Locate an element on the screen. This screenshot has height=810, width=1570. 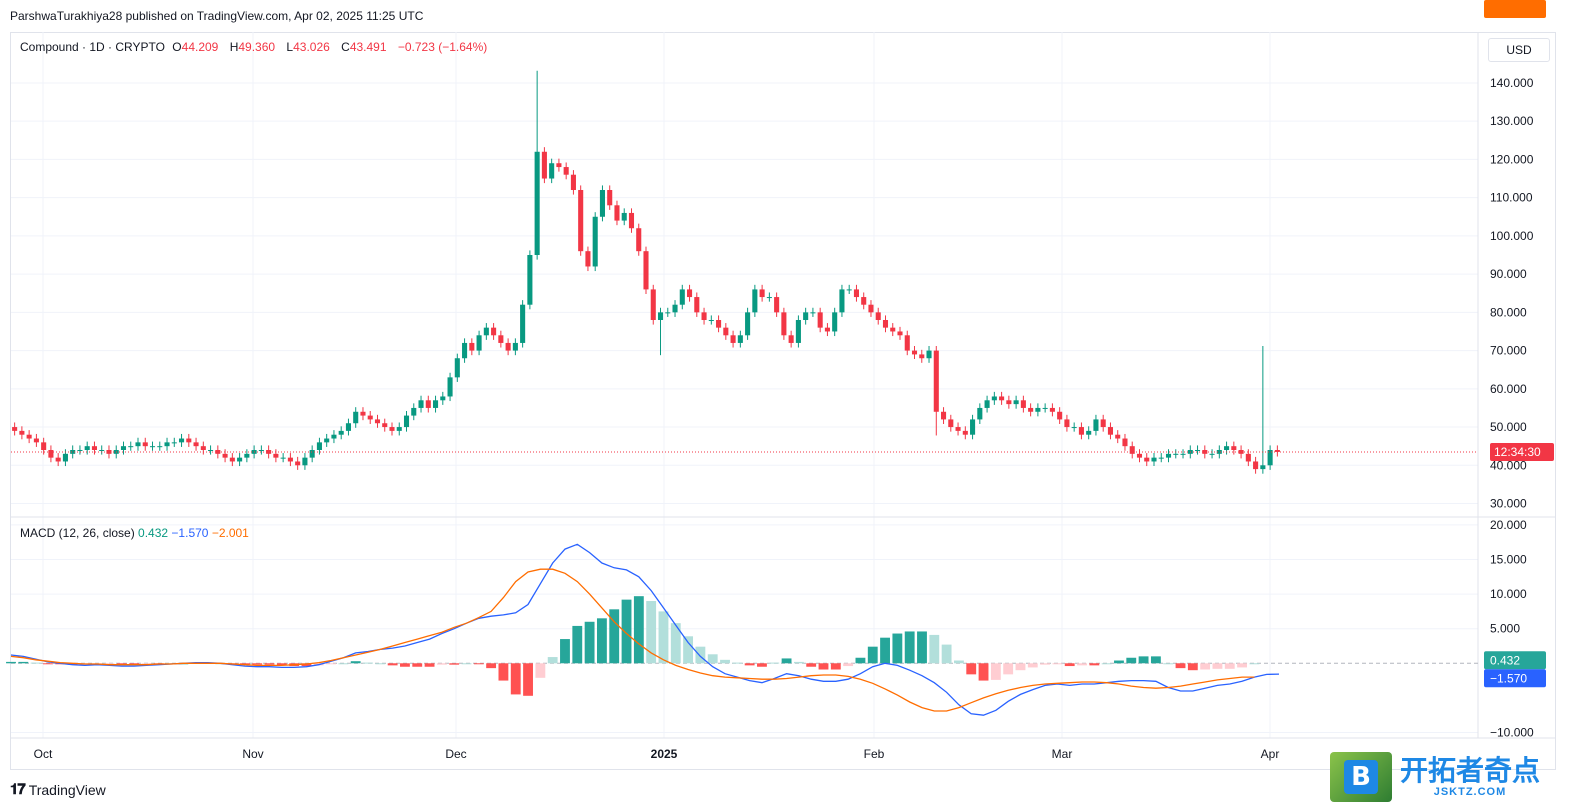
price-tick-label: 110.000 is located at coordinates (1511, 198).